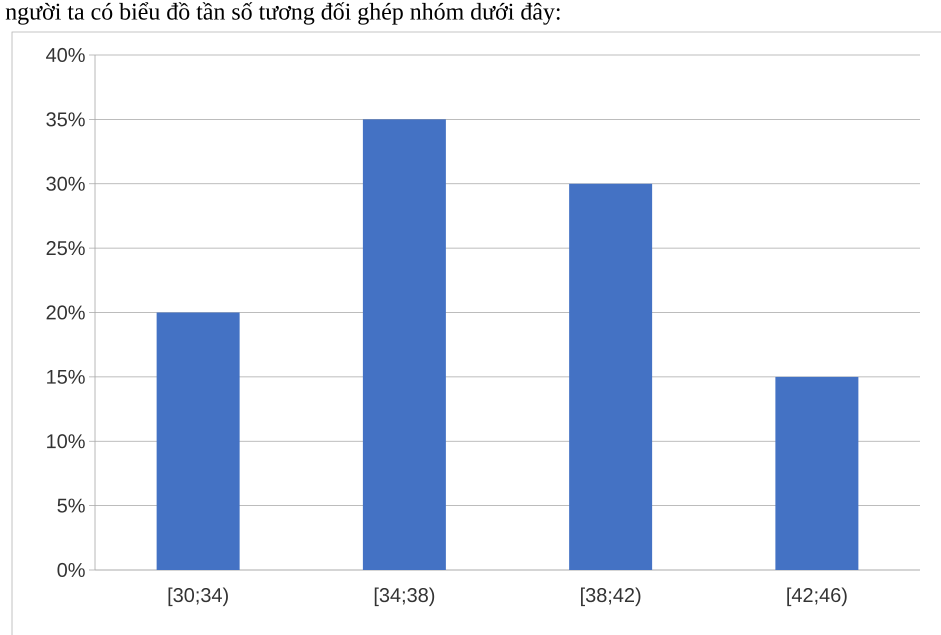 This screenshot has height=635, width=941. Describe the element at coordinates (283, 13) in the screenshot. I see `chart-title: người ta có biểu đồ tần số tương đối ghép nhóm dưới đây:` at that location.